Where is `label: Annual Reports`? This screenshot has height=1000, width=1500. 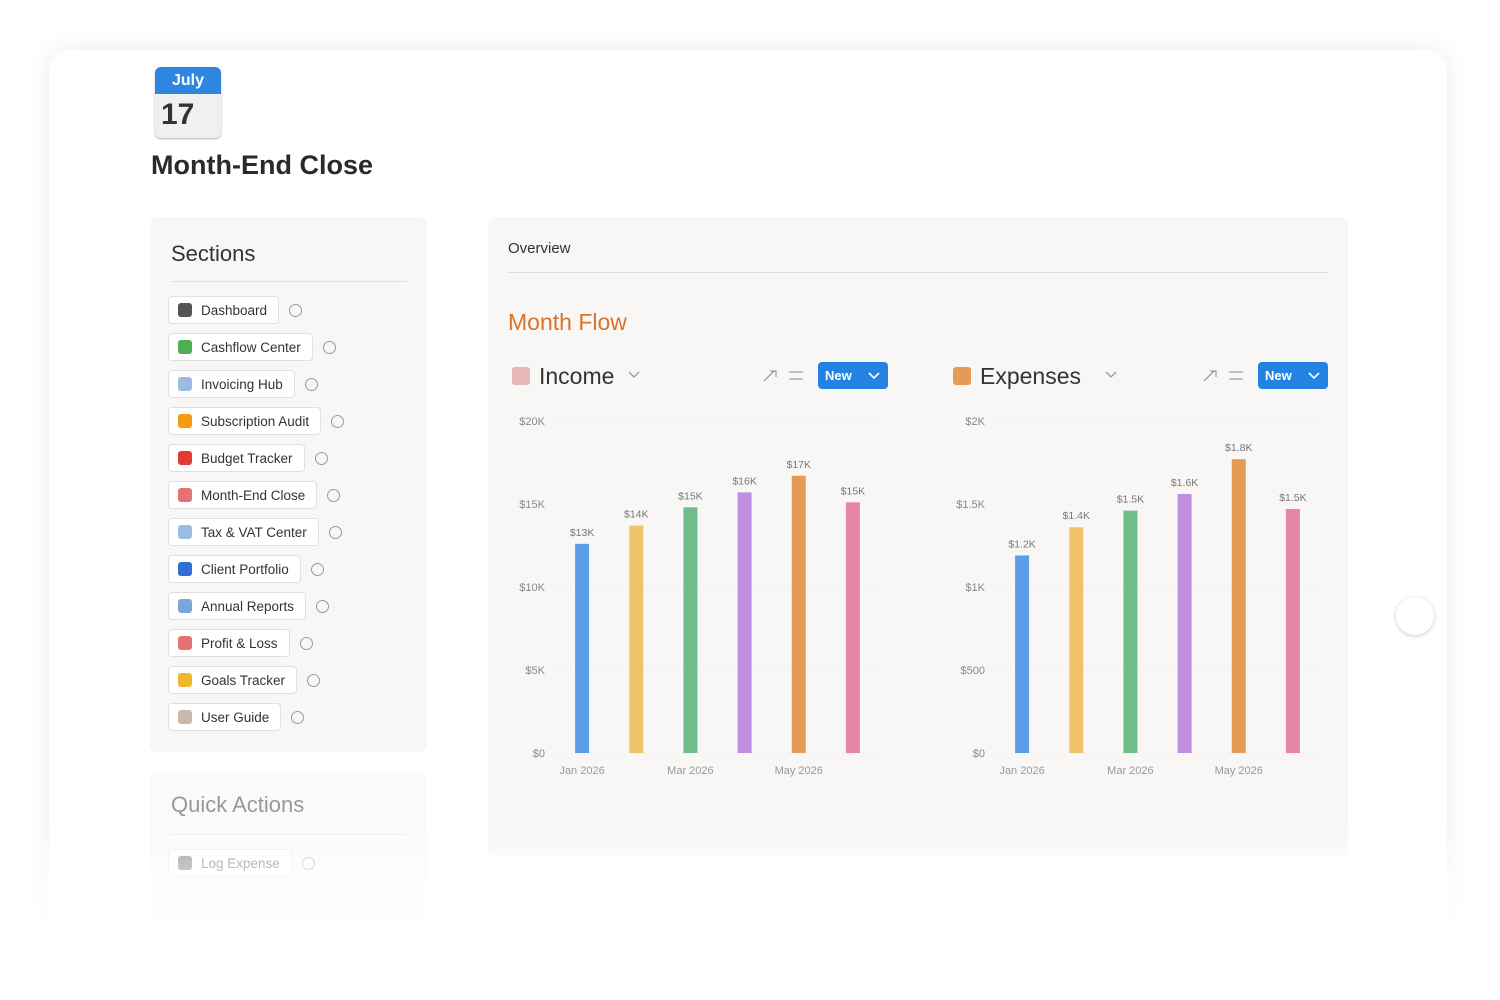
label: Annual Reports is located at coordinates (248, 606).